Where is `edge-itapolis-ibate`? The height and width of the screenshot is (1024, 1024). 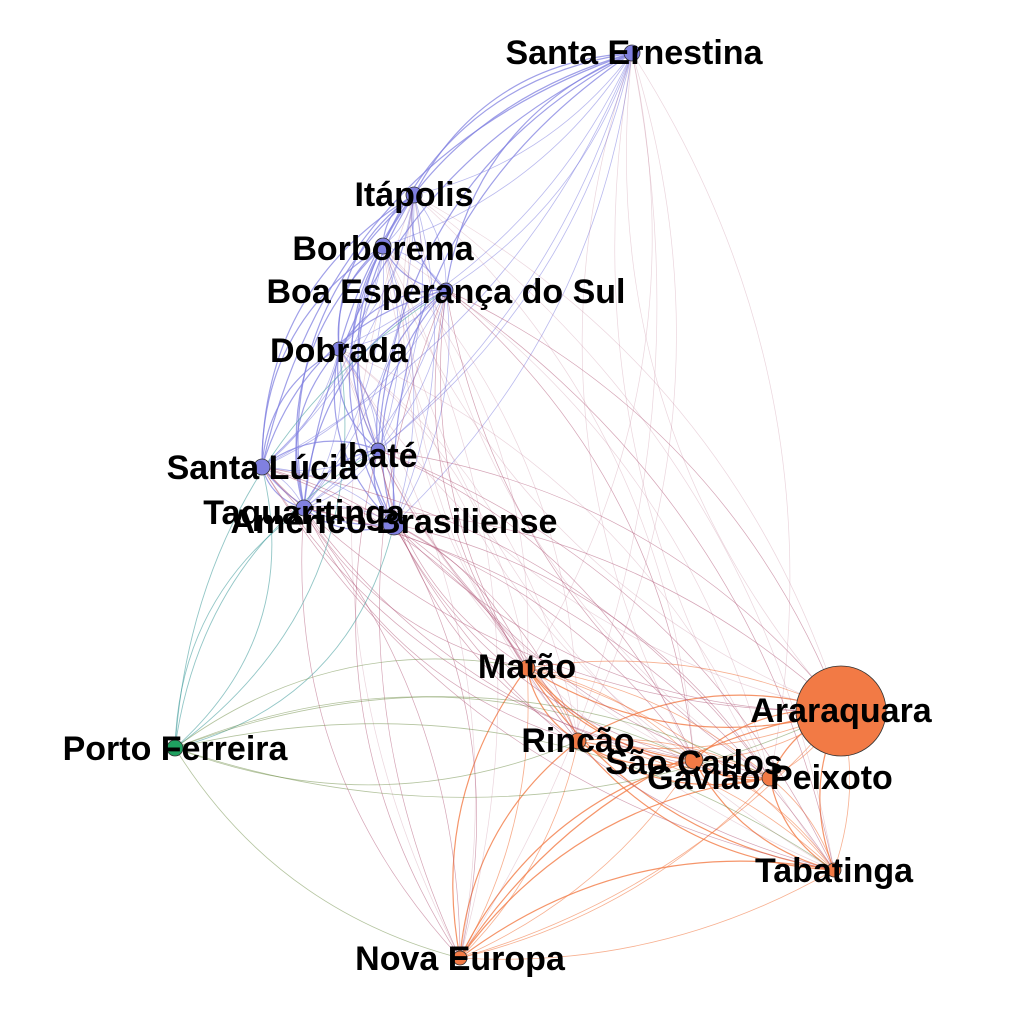 edge-itapolis-ibate is located at coordinates (386, 322).